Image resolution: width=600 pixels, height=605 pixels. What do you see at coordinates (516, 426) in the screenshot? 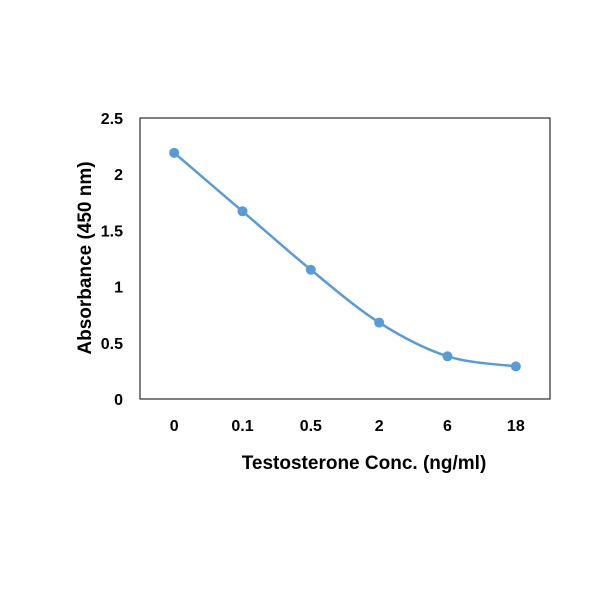
I see `x-tick-label: 18` at bounding box center [516, 426].